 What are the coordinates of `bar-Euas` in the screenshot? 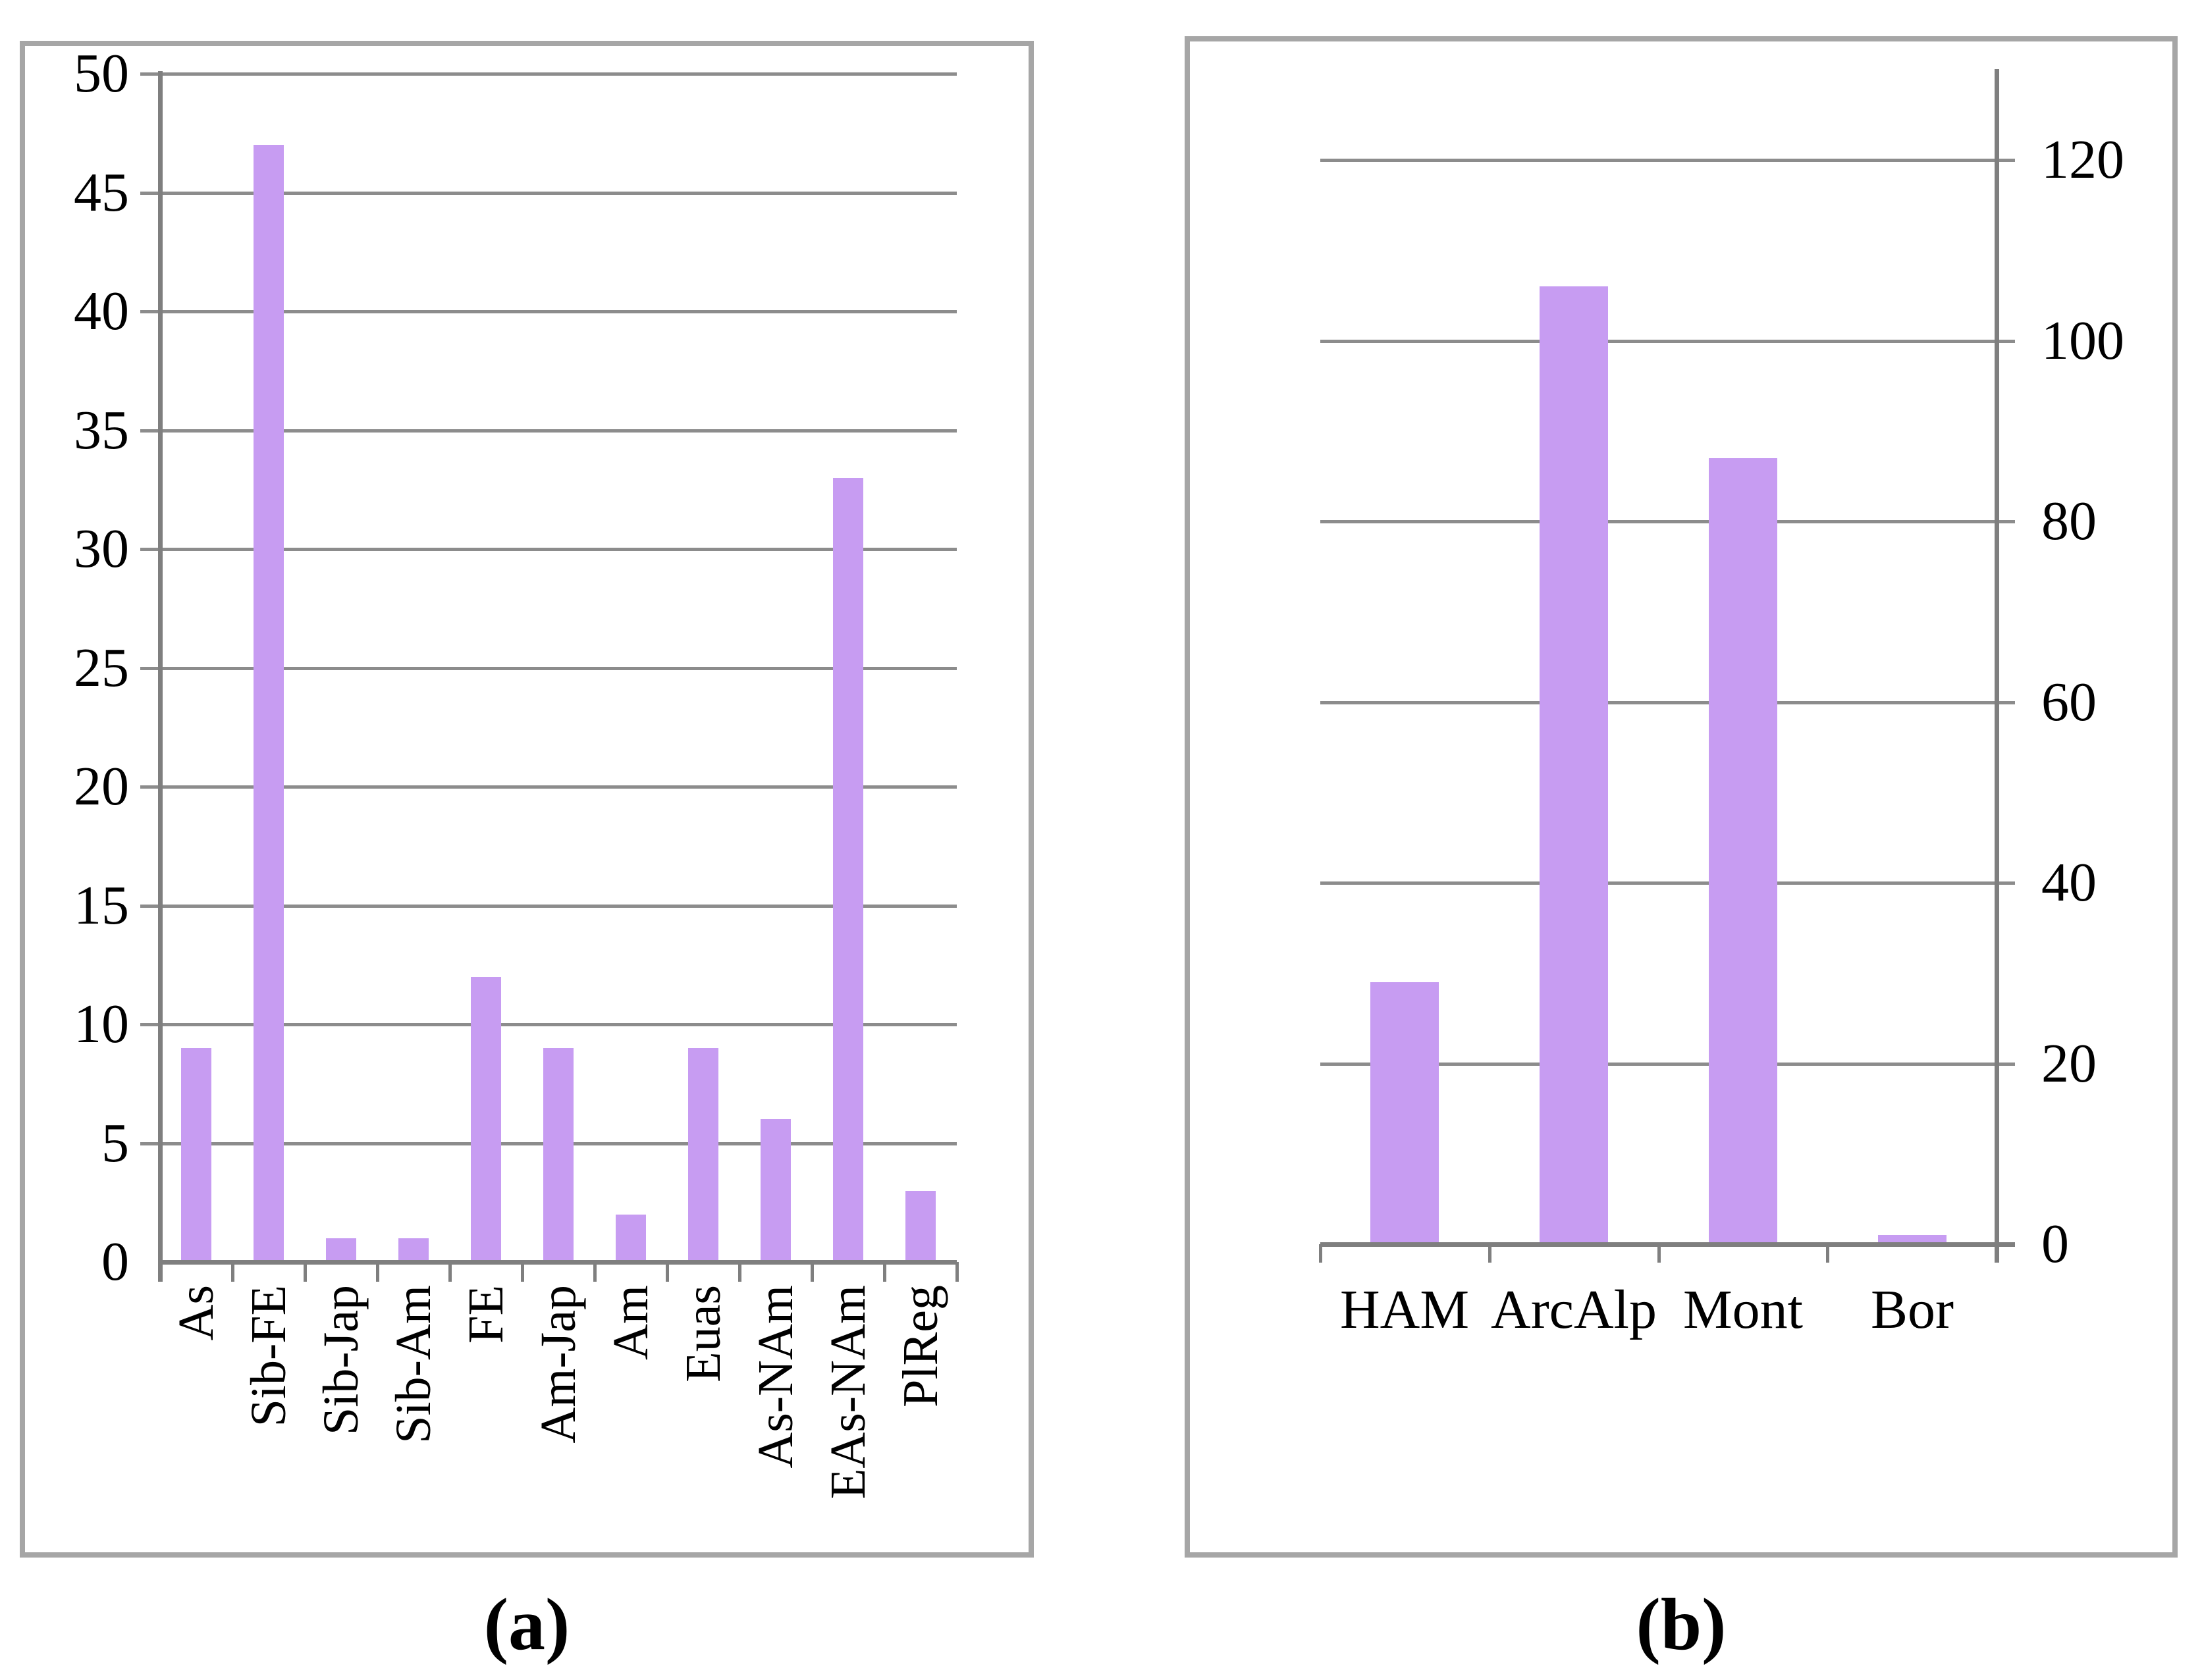 It's located at (703, 1155).